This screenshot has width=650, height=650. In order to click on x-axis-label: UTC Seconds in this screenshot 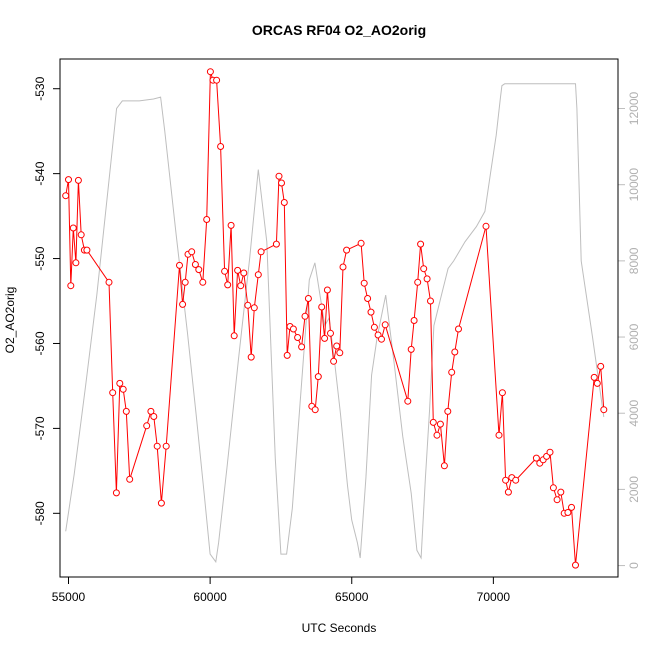, I will do `click(339, 628)`.